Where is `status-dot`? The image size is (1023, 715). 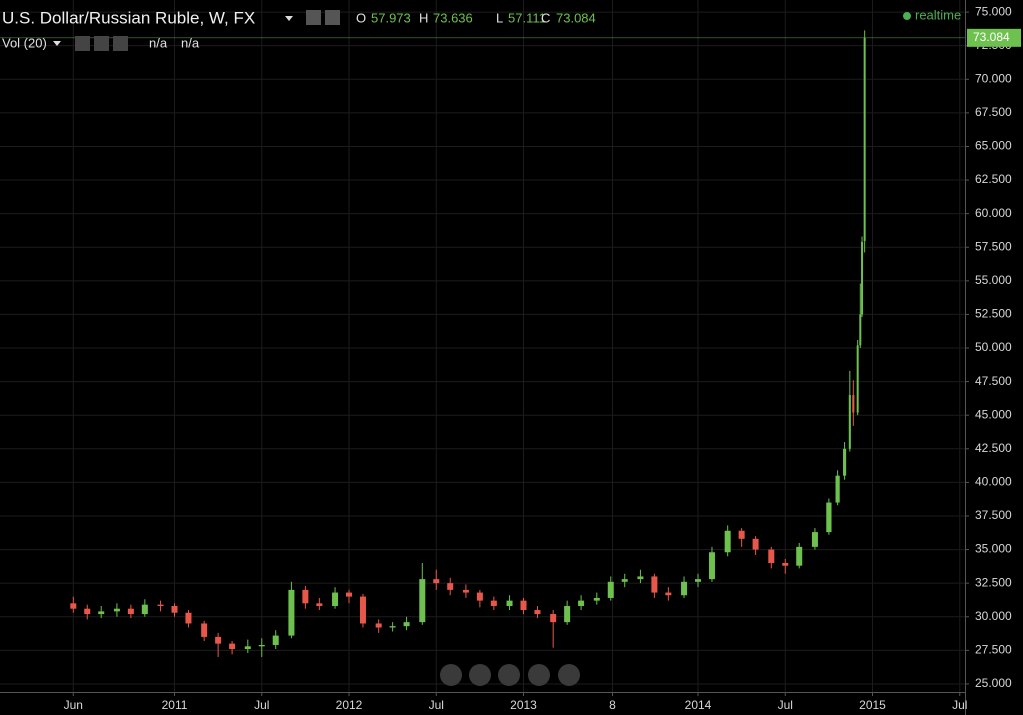 status-dot is located at coordinates (907, 16).